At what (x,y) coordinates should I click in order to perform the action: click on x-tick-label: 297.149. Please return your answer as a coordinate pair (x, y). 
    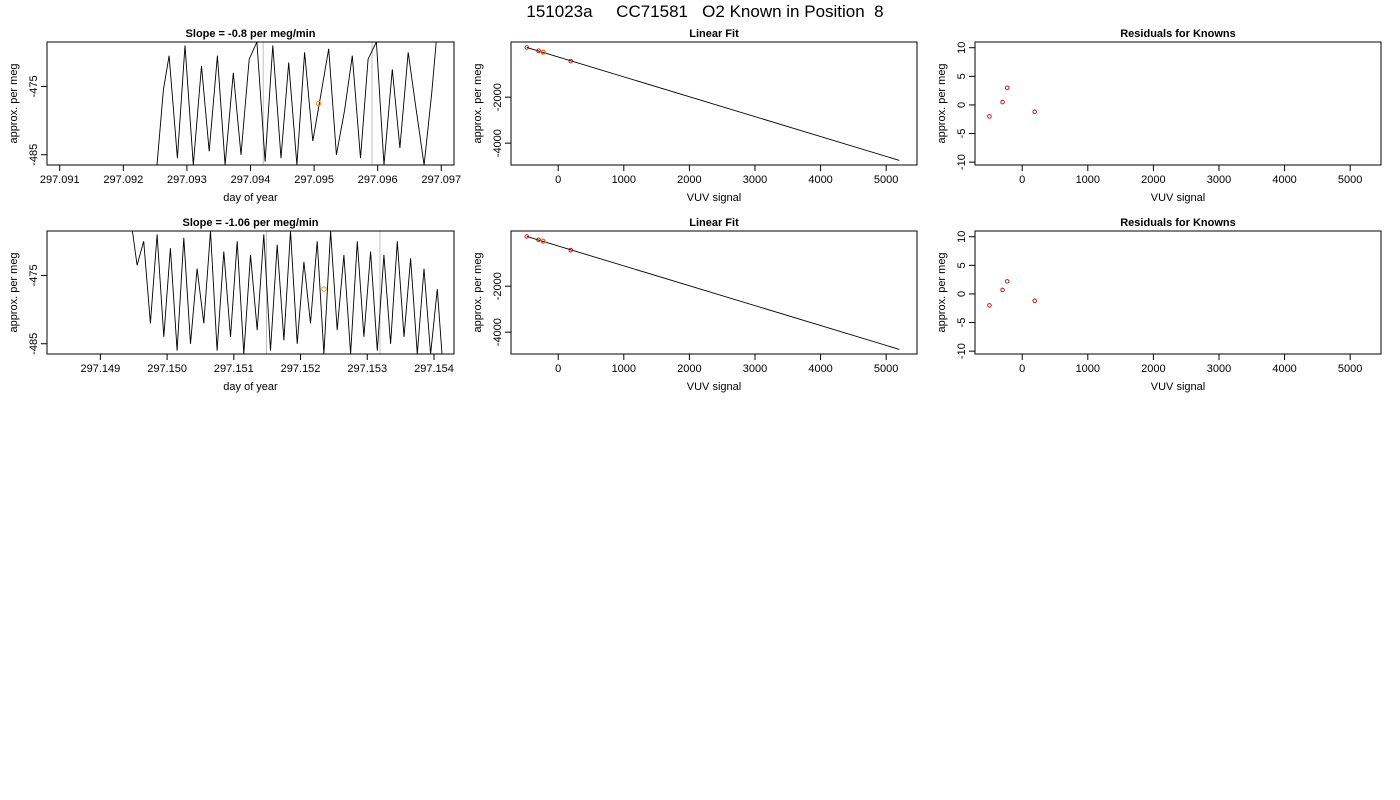
    Looking at the image, I should click on (100, 369).